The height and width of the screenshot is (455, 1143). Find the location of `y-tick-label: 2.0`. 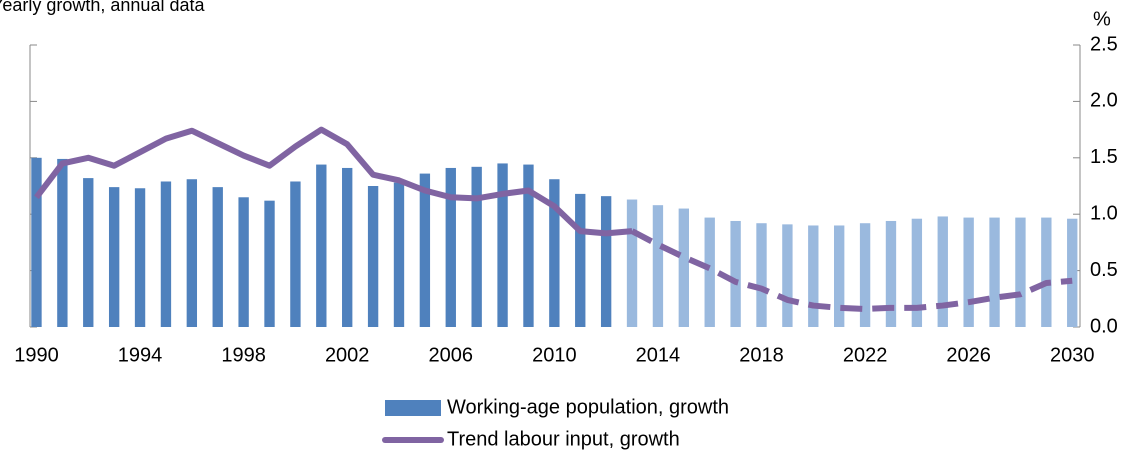

y-tick-label: 2.0 is located at coordinates (1104, 101).